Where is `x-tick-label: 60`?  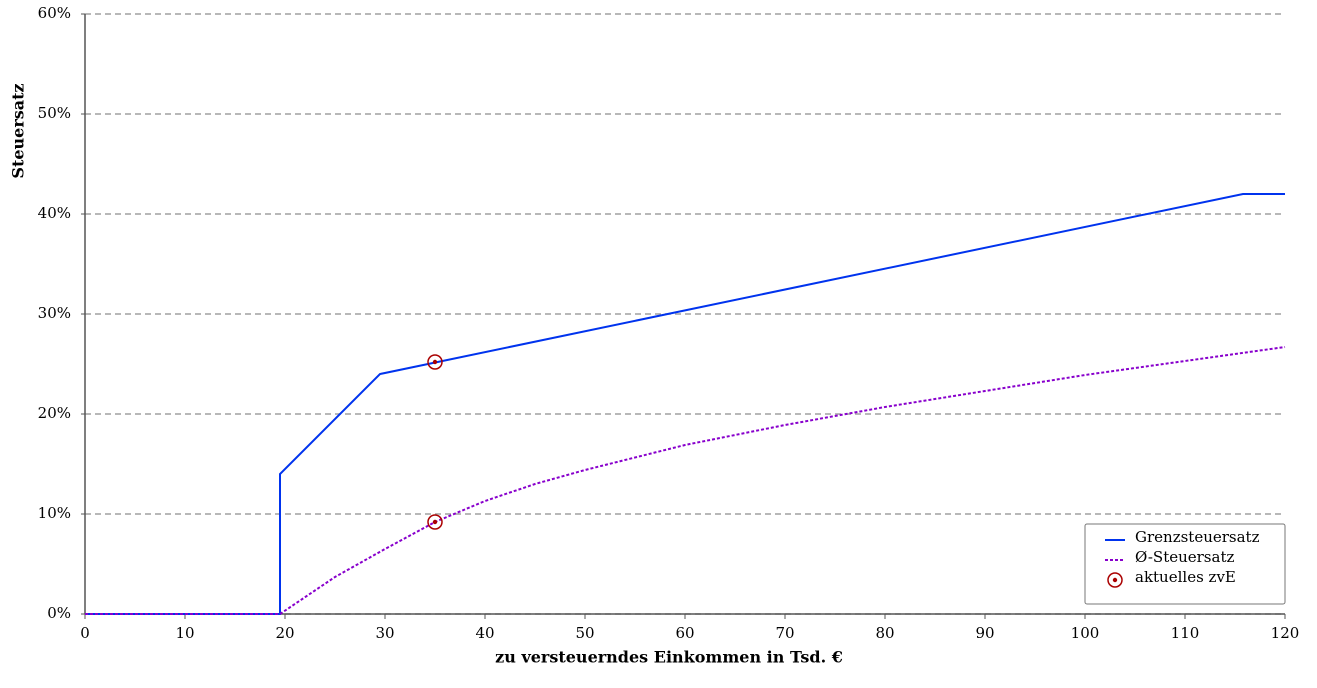 x-tick-label: 60 is located at coordinates (684, 633).